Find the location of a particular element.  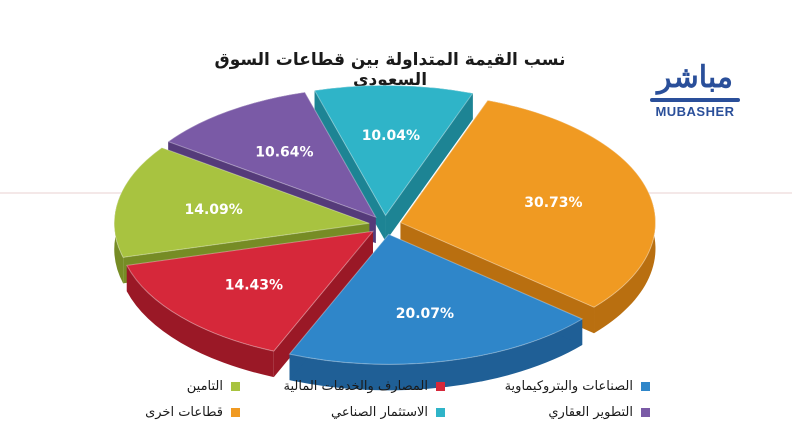

slice-petrochemical is located at coordinates (436, 299).